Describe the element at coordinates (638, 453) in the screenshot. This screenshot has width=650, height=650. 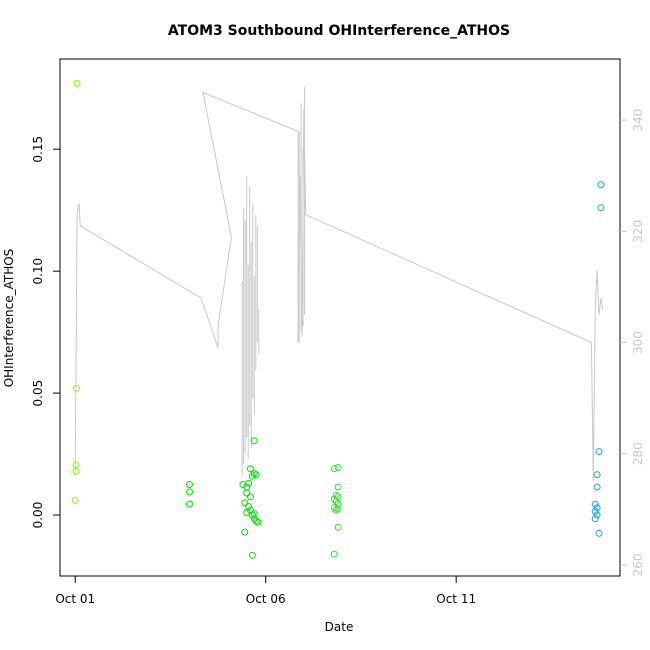
I see `y2-tick-label: 280` at that location.